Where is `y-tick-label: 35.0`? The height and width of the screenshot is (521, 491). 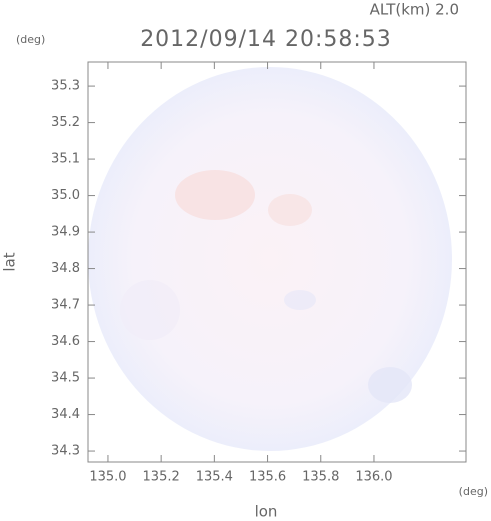 y-tick-label: 35.0 is located at coordinates (65, 195).